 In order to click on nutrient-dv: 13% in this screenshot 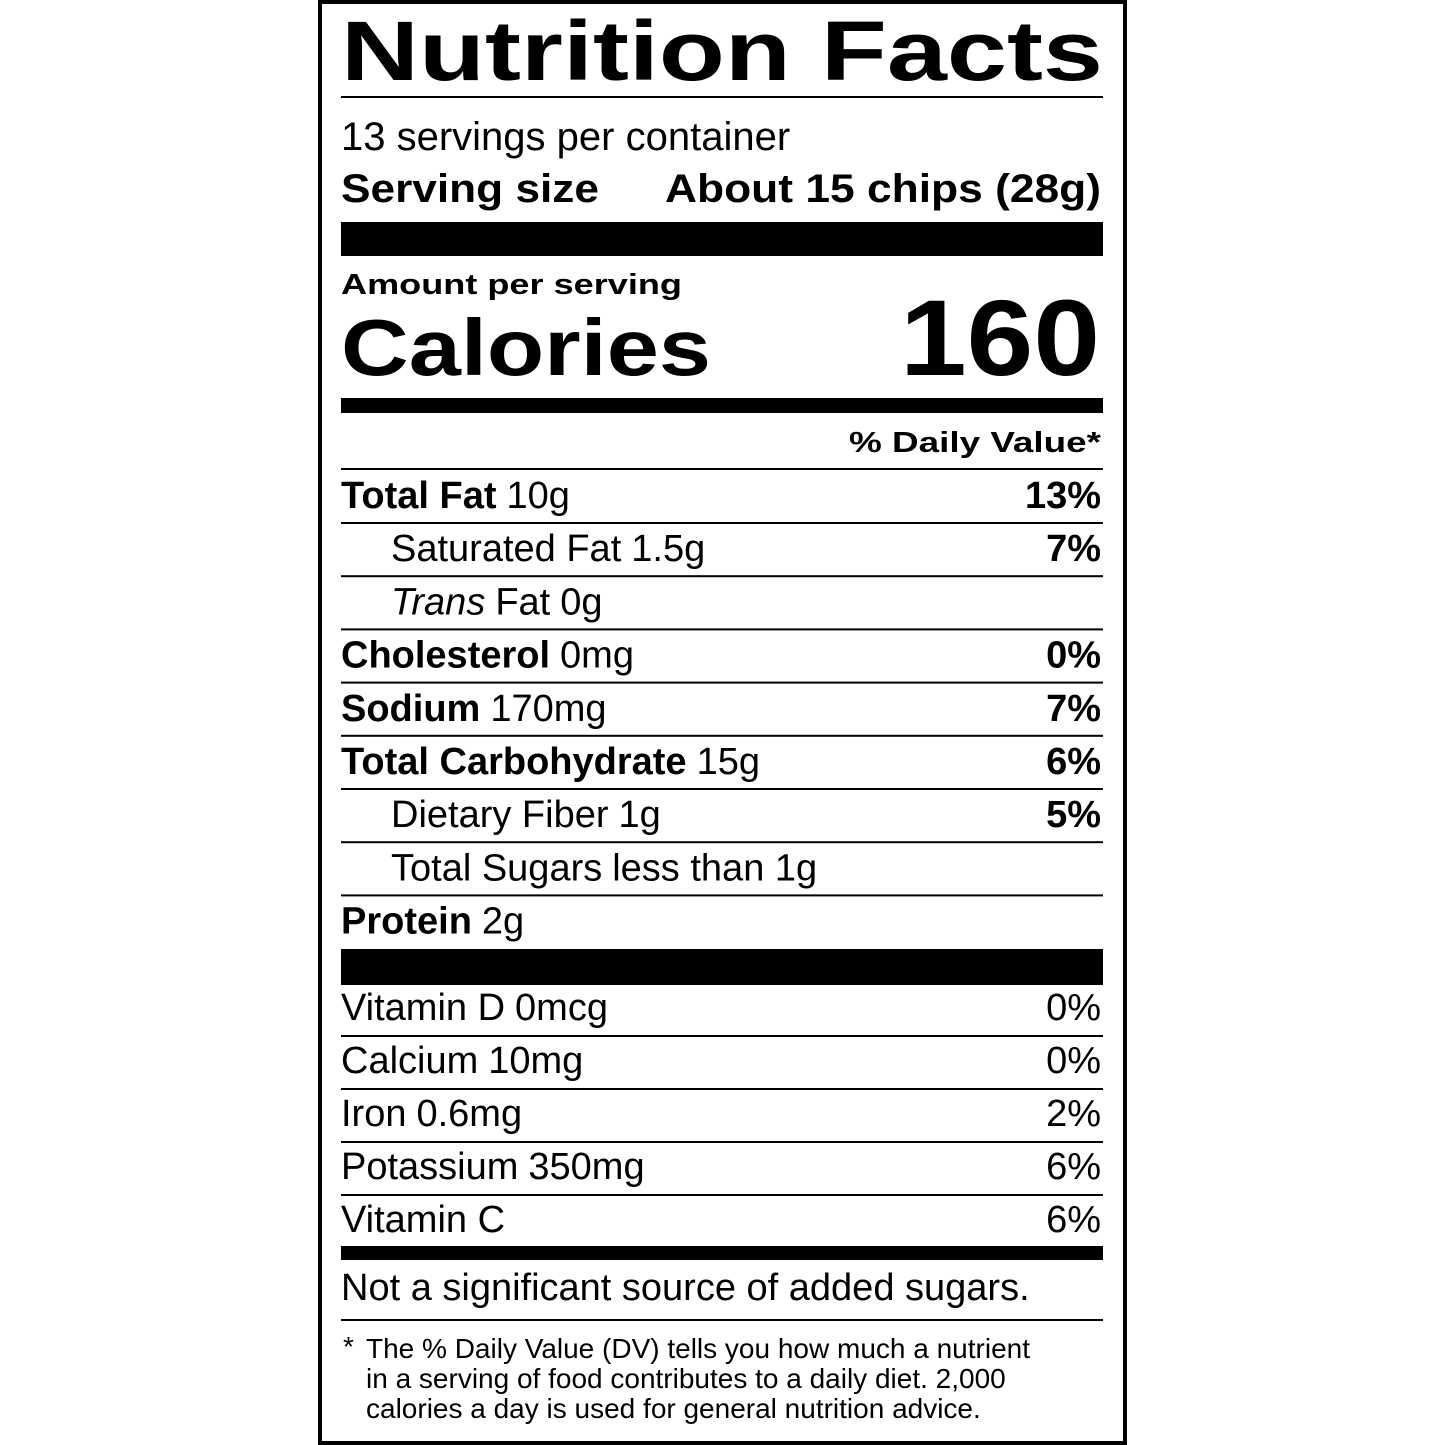, I will do `click(1063, 496)`.